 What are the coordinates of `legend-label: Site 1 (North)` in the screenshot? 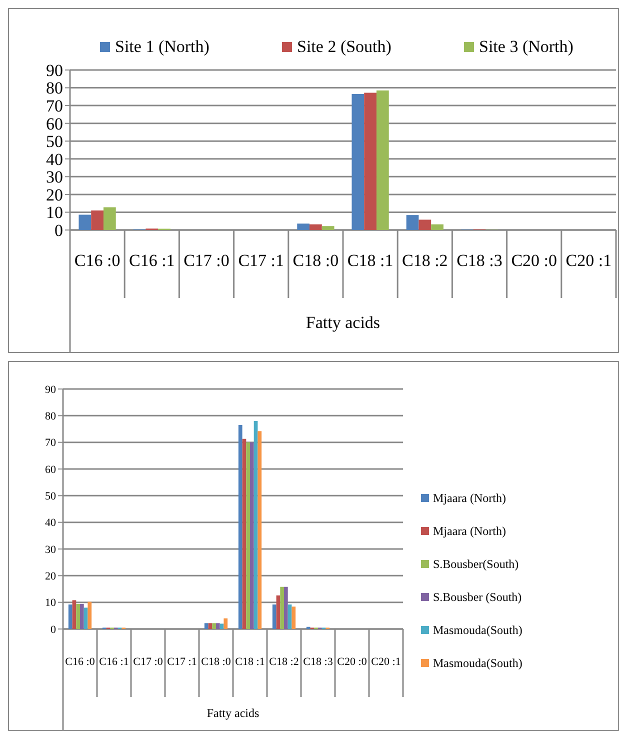 It's located at (162, 46).